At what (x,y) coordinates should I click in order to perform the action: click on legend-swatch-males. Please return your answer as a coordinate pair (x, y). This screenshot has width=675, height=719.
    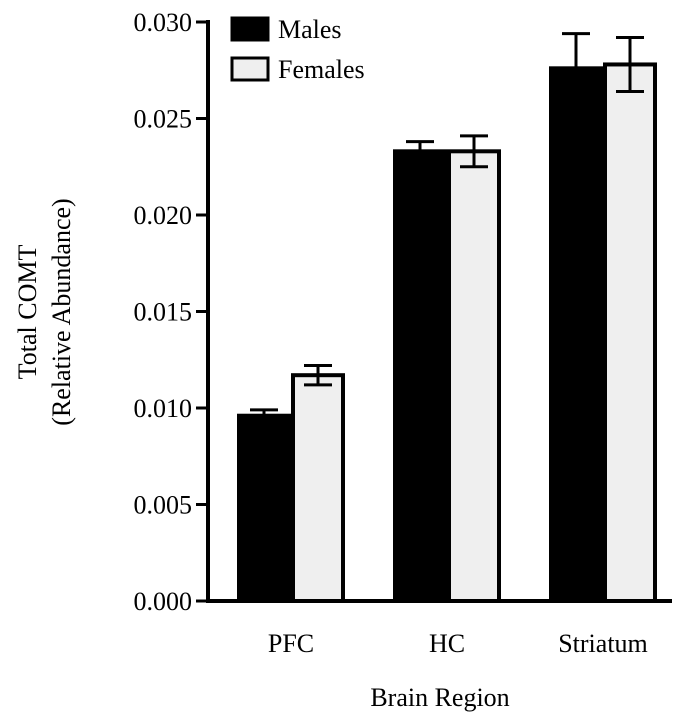
    Looking at the image, I should click on (250, 29).